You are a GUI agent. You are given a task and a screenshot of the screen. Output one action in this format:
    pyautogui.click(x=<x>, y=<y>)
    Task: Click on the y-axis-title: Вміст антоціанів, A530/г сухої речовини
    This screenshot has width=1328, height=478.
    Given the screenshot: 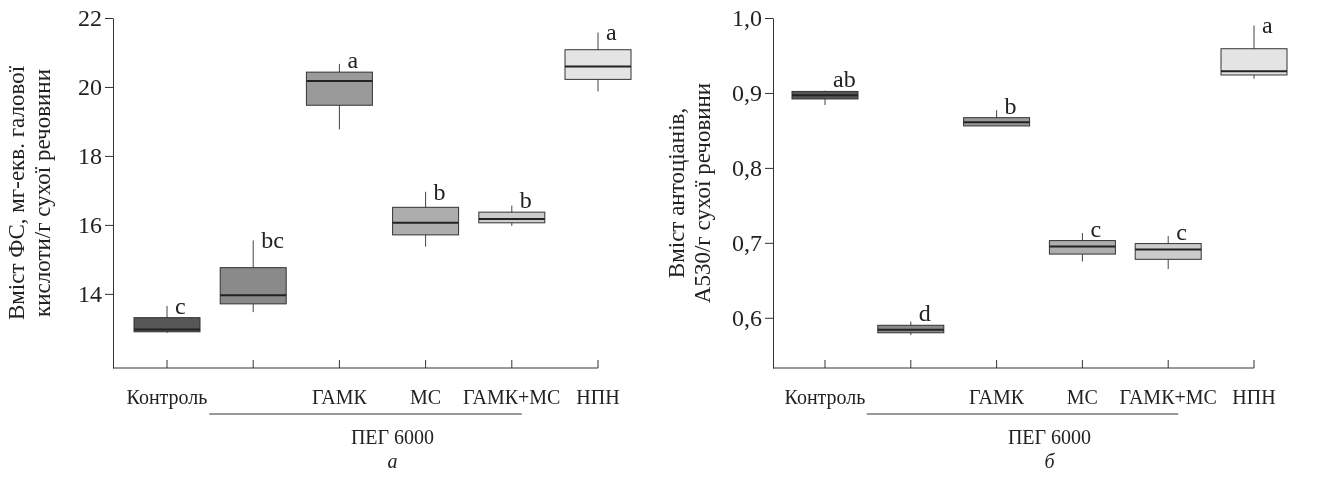 What is the action you would take?
    pyautogui.click(x=689, y=193)
    